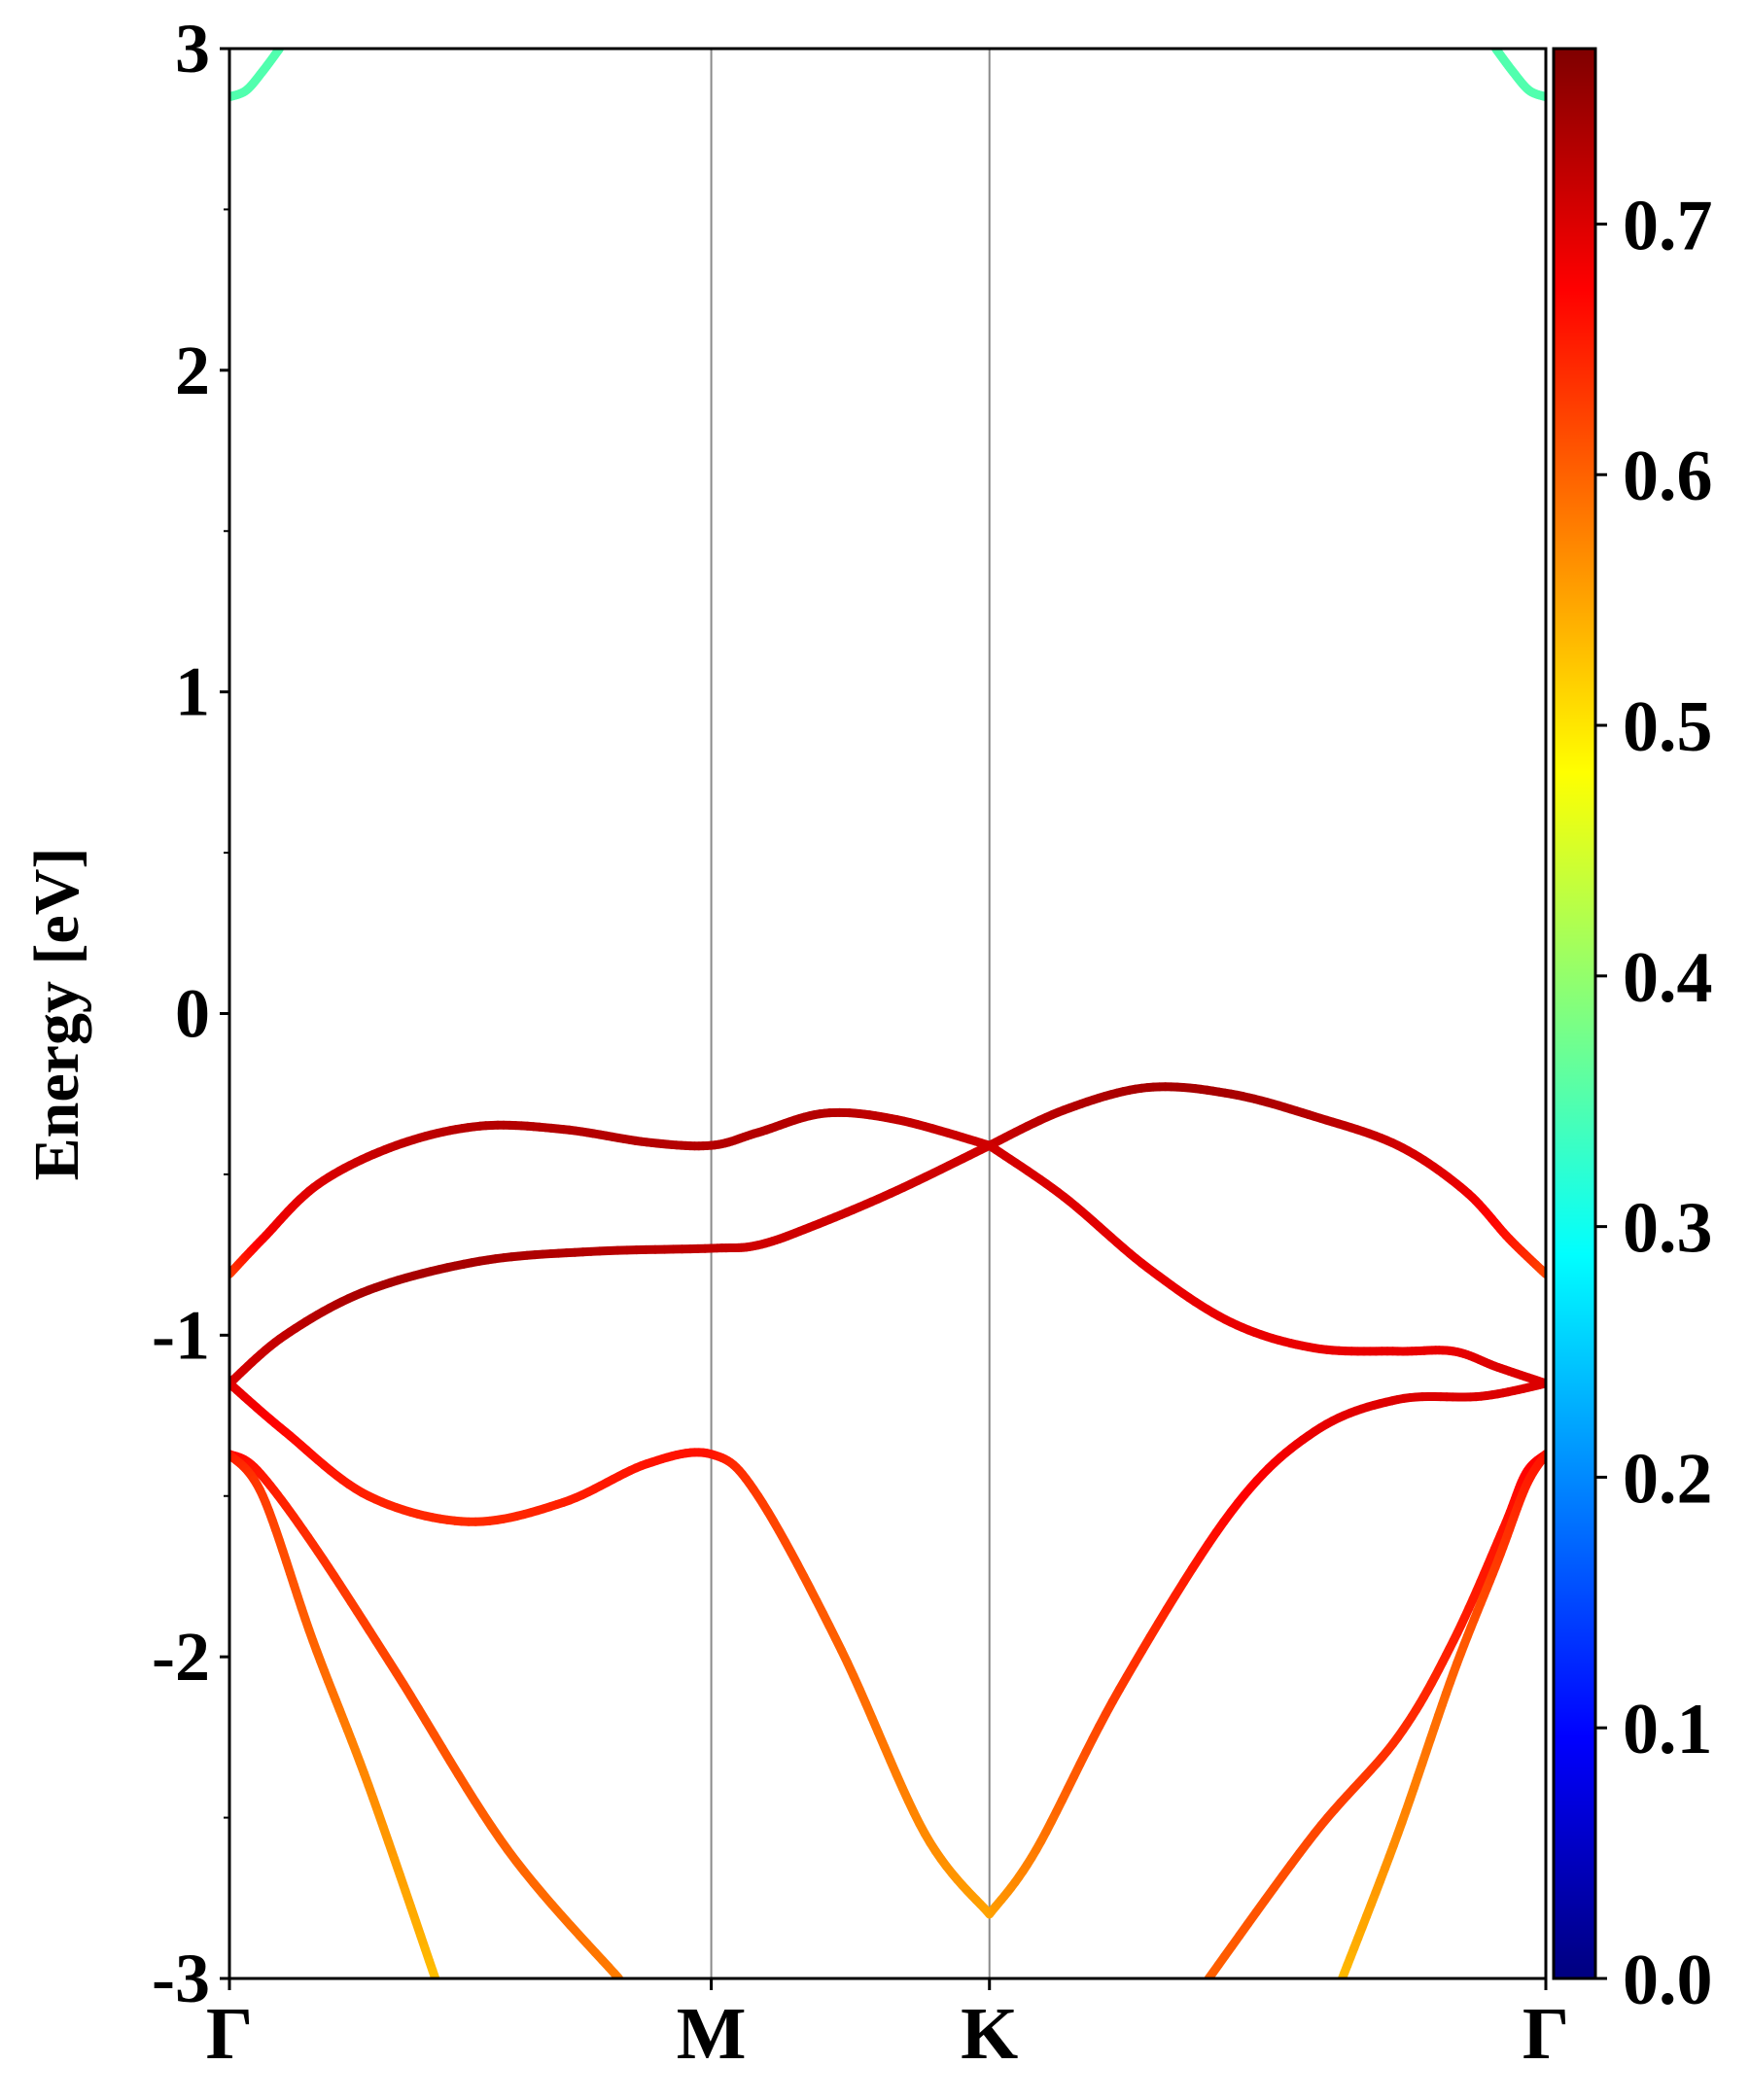 Image resolution: width=1750 pixels, height=2100 pixels. What do you see at coordinates (192, 49) in the screenshot?
I see `y-tick-label: 3` at bounding box center [192, 49].